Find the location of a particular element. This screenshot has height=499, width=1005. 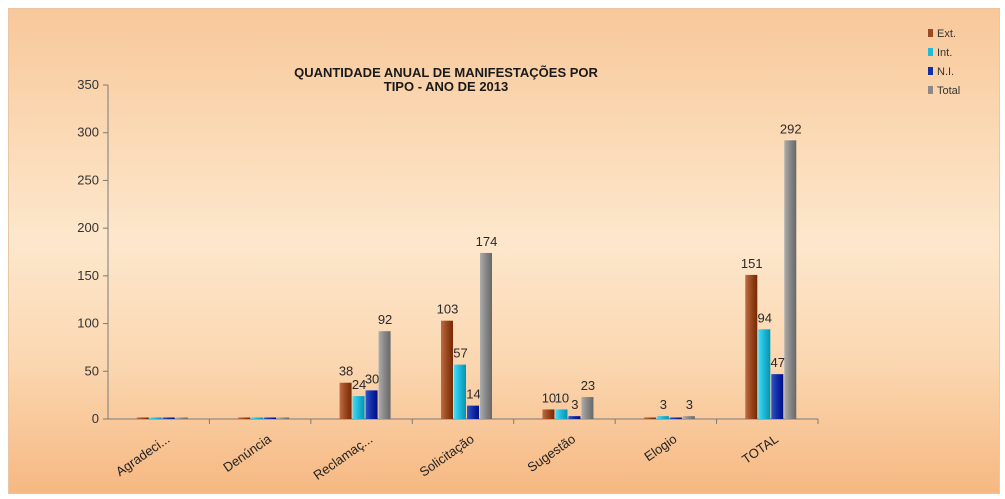

y-tick-label: 200 is located at coordinates (88, 227).